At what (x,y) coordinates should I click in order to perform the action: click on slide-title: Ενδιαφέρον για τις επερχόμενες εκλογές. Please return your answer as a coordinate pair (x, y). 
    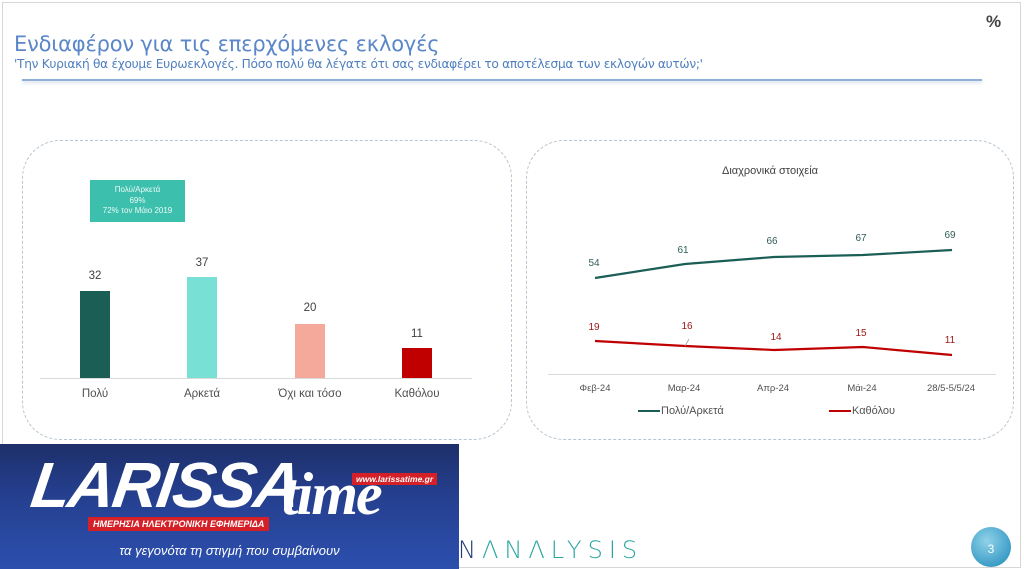
    Looking at the image, I should click on (227, 44).